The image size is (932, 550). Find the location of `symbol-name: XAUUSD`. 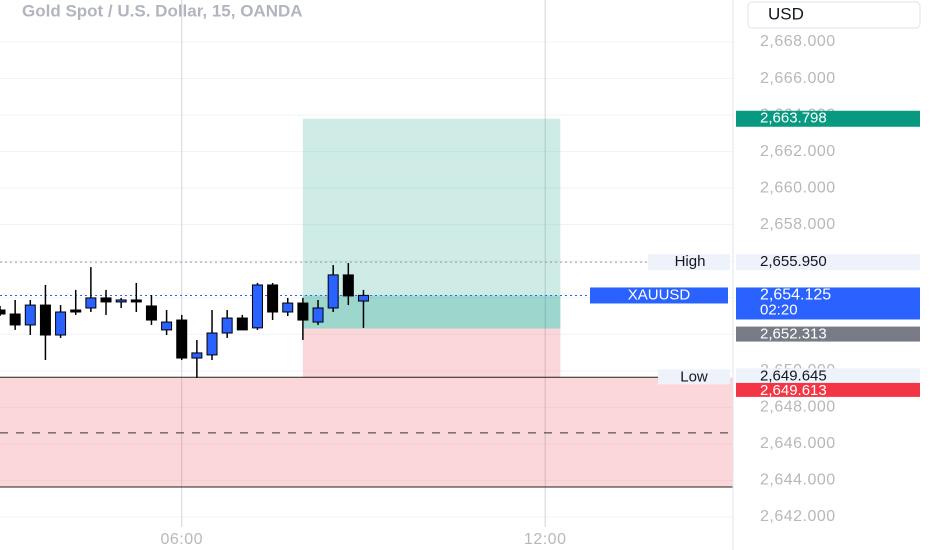

symbol-name: XAUUSD is located at coordinates (659, 294).